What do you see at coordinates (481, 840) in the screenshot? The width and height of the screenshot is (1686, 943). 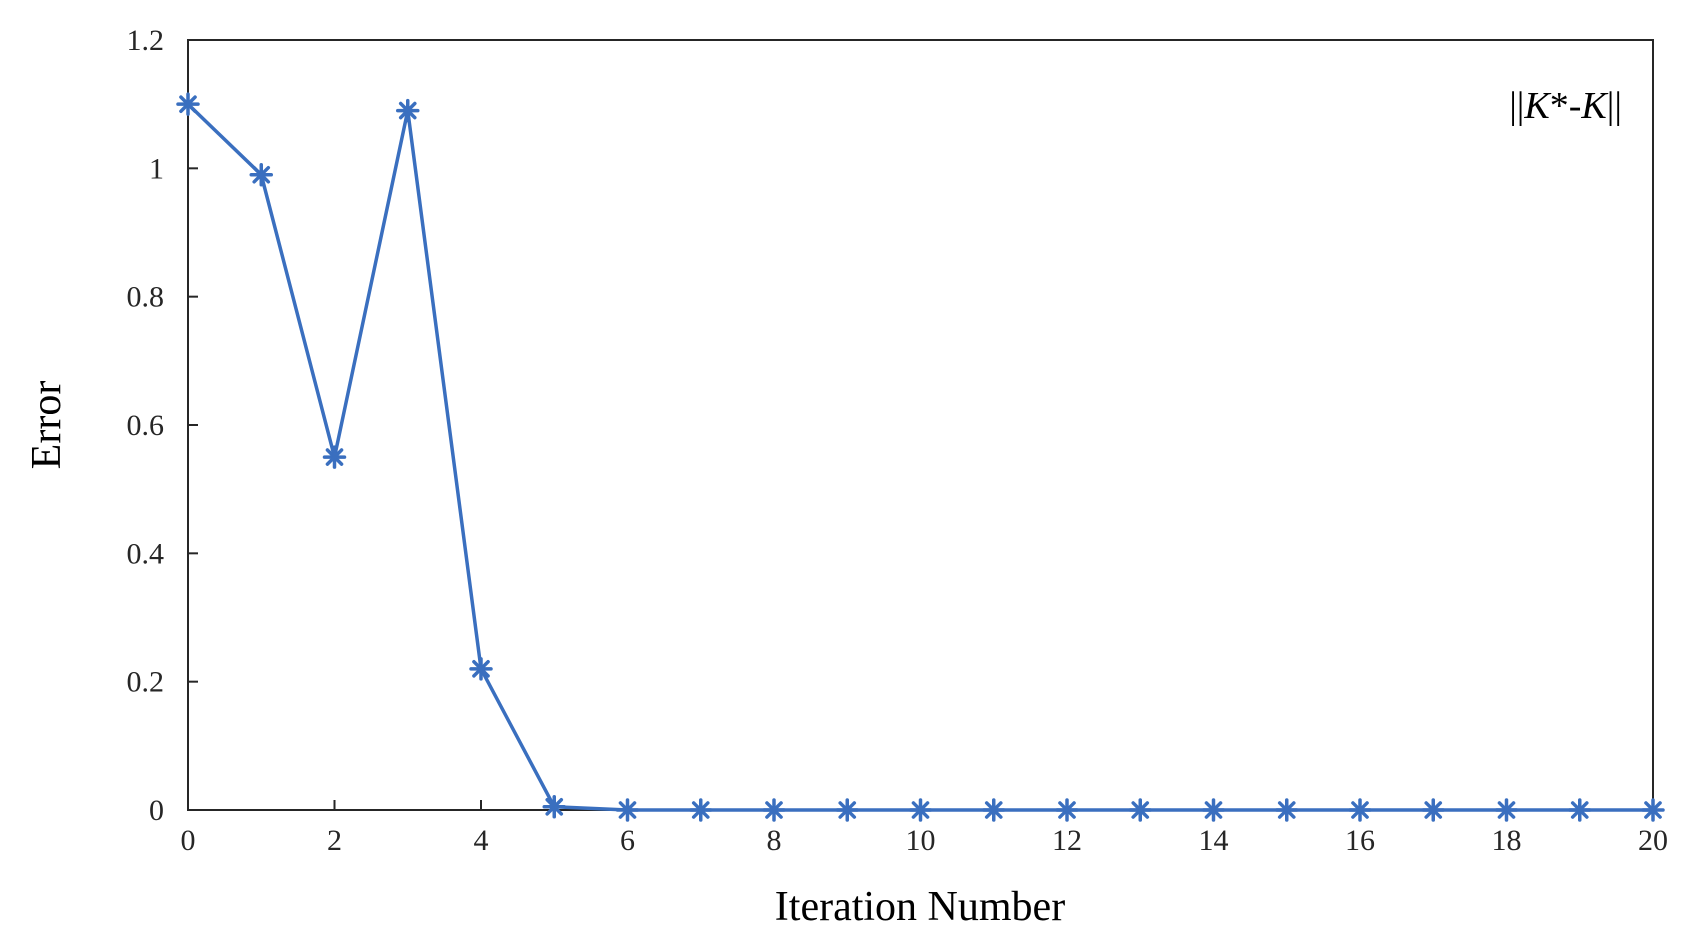 I see `x-tick-label: 4` at bounding box center [481, 840].